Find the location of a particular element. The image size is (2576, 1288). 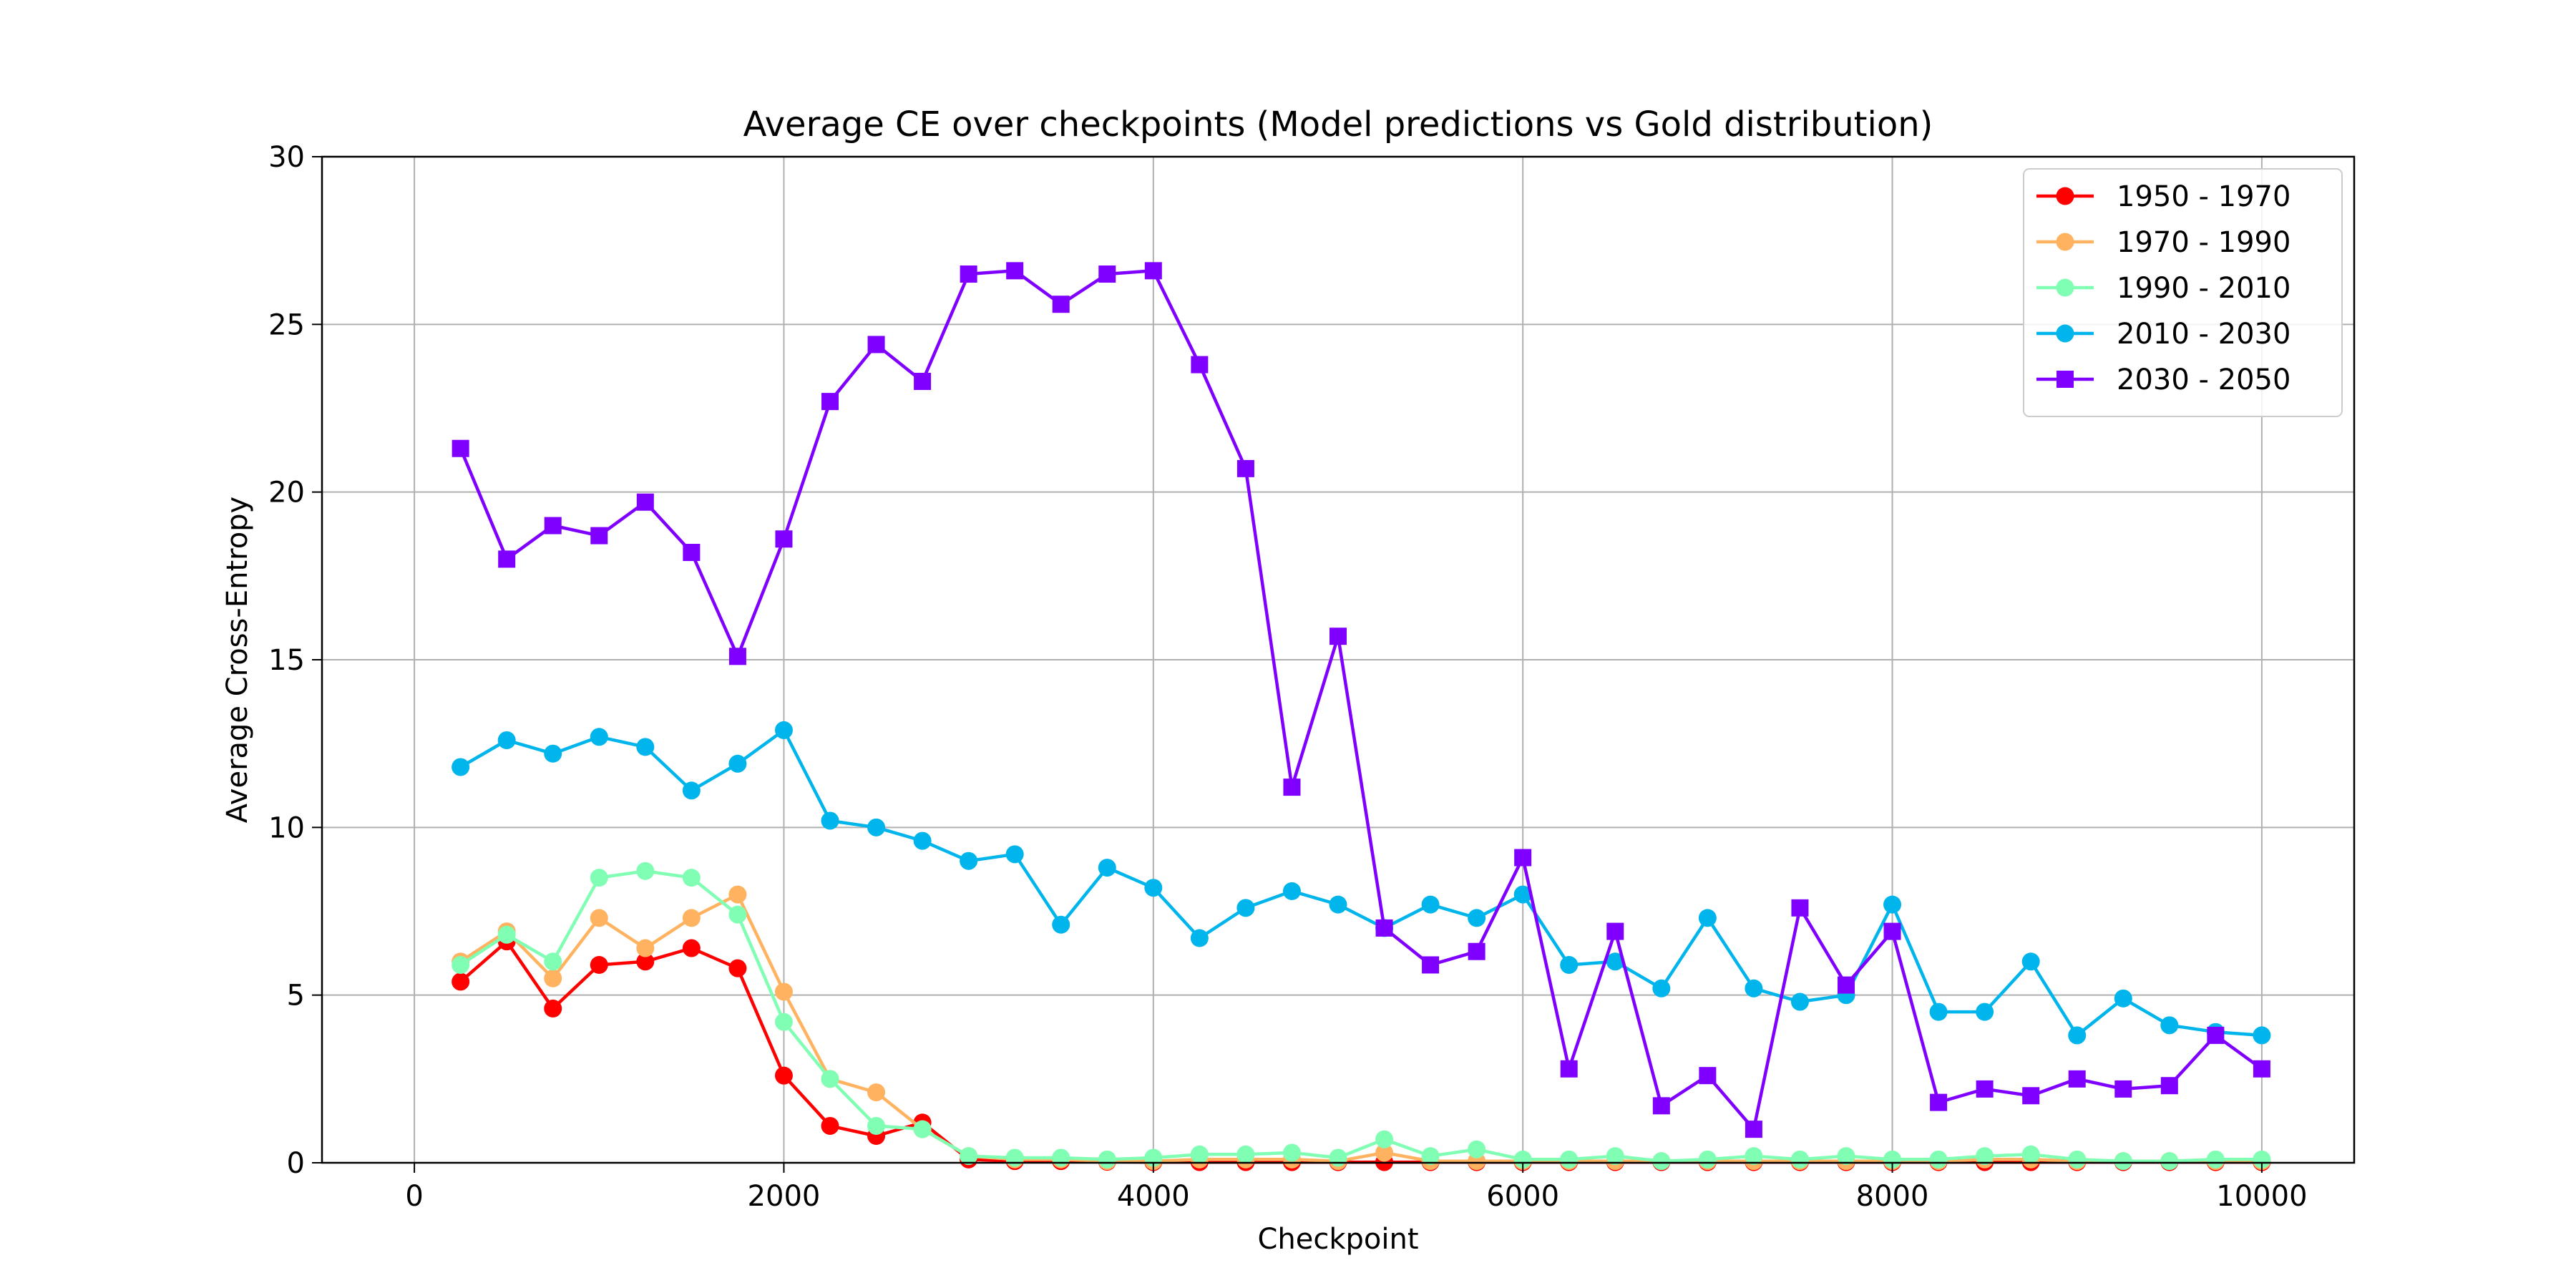

legend-label: 1950 - 1970 is located at coordinates (2203, 196).